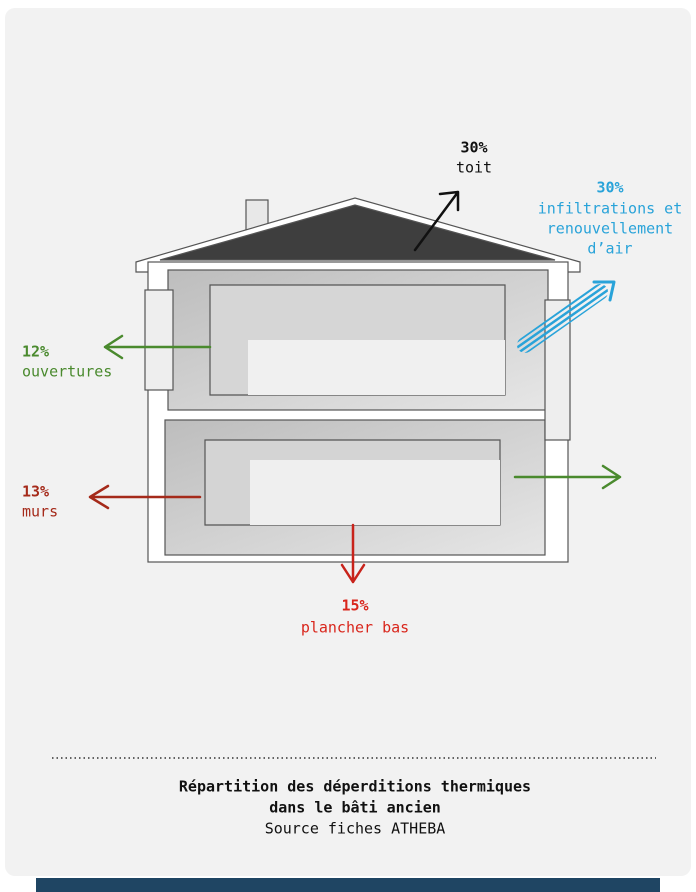 Image resolution: width=696 pixels, height=892 pixels. What do you see at coordinates (355, 787) in the screenshot?
I see `caption-title: Répartition des déperditions thermiques` at bounding box center [355, 787].